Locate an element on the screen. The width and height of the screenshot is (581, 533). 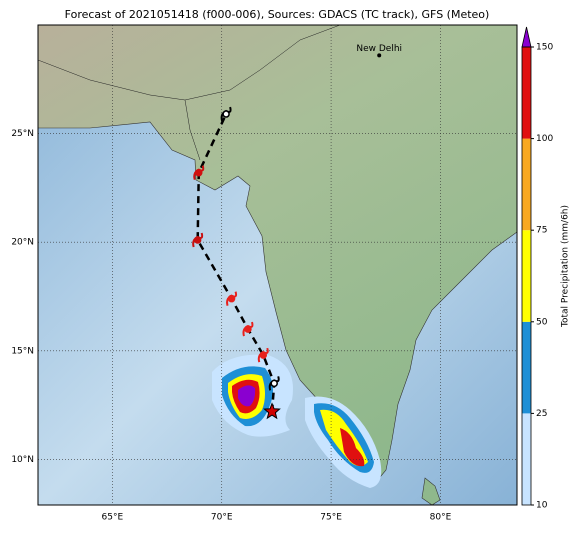
x-tick-label: 80°E is located at coordinates (441, 518).